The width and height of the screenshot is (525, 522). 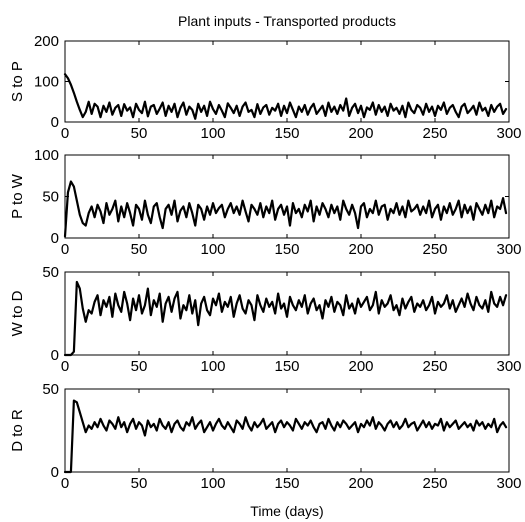 I want to click on series-line-d-to-r, so click(x=285, y=436).